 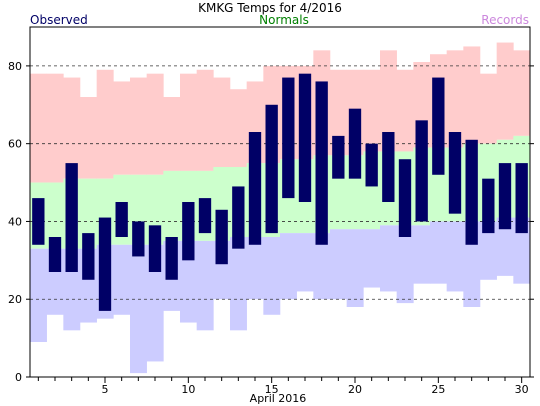 What do you see at coordinates (355, 389) in the screenshot?
I see `x-tick-label: 20` at bounding box center [355, 389].